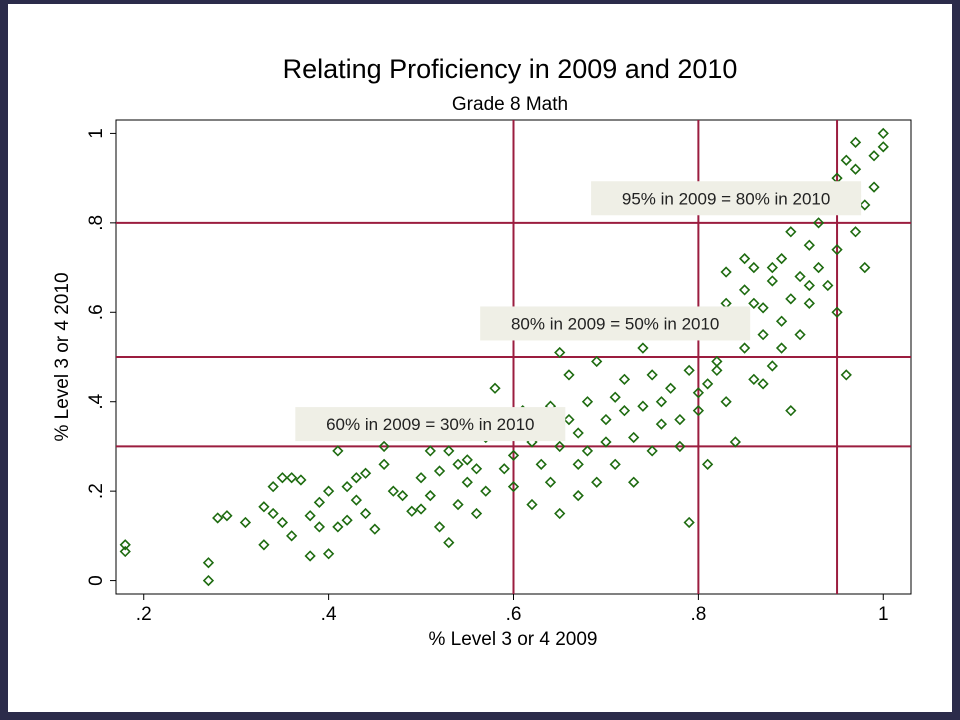 This screenshot has height=720, width=960. What do you see at coordinates (512, 639) in the screenshot?
I see `x-axis-label: % Level 3 or 4 2009` at bounding box center [512, 639].